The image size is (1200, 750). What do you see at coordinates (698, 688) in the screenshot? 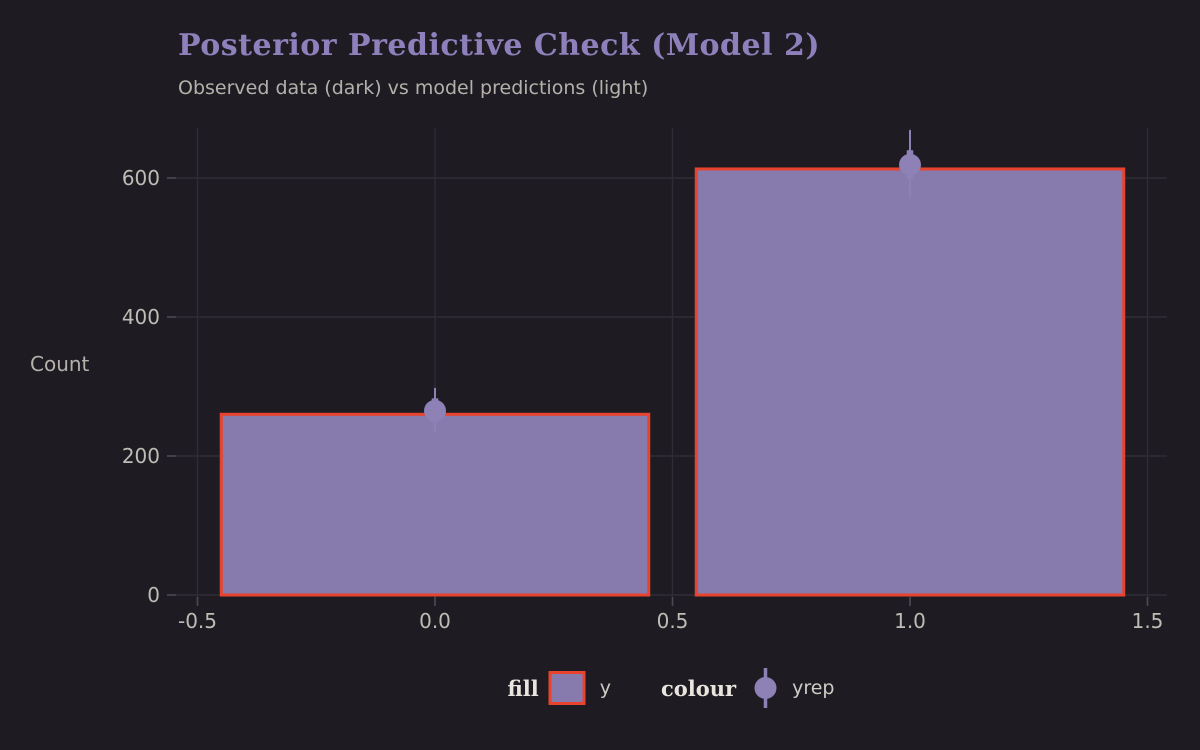
I see `legend-colour-title: colour` at bounding box center [698, 688].